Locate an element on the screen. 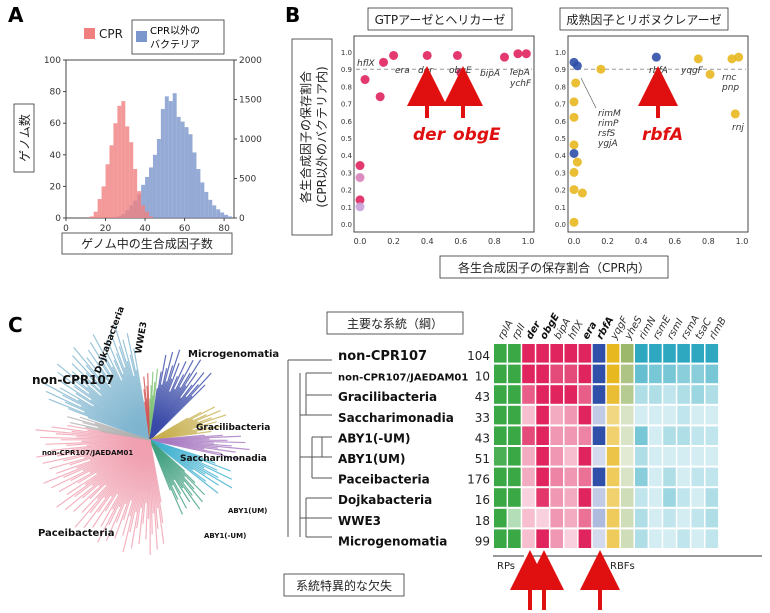  y-tick-label-left: 60 is located at coordinates (56, 124).